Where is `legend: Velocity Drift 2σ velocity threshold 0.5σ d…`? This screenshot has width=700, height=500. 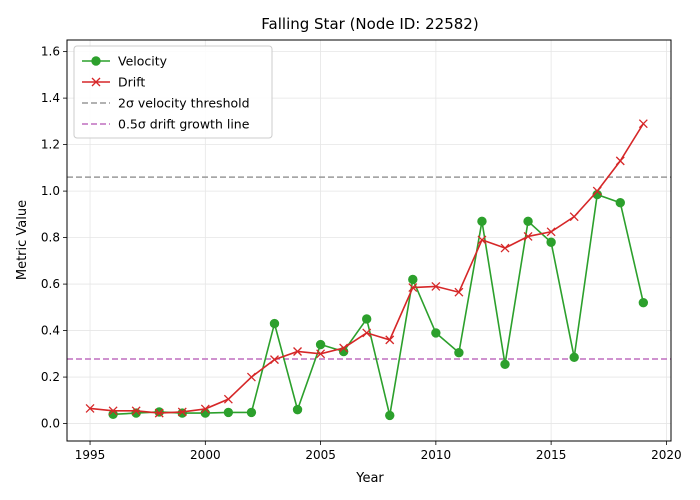 legend: Velocity Drift 2σ velocity threshold 0.5σ d… is located at coordinates (173, 92).